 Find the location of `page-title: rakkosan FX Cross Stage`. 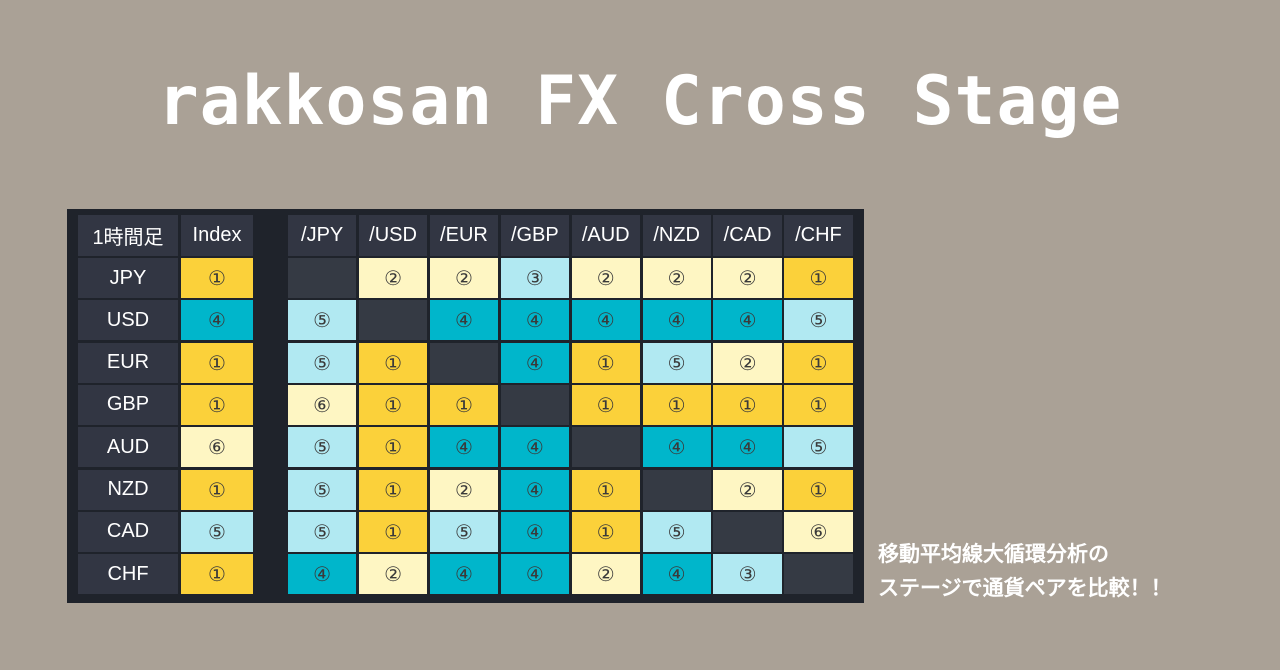

page-title: rakkosan FX Cross Stage is located at coordinates (640, 101).